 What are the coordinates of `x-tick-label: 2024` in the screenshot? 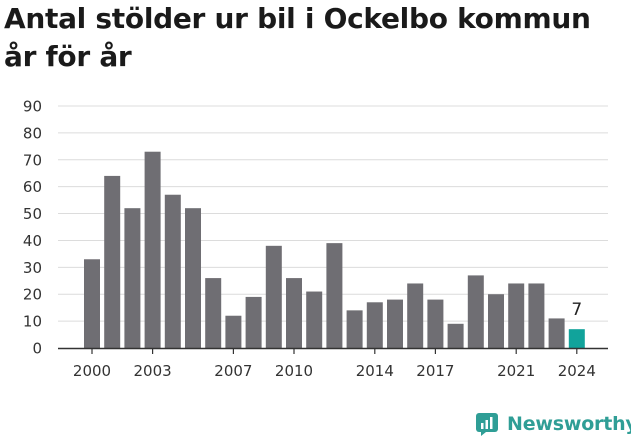 It's located at (577, 371).